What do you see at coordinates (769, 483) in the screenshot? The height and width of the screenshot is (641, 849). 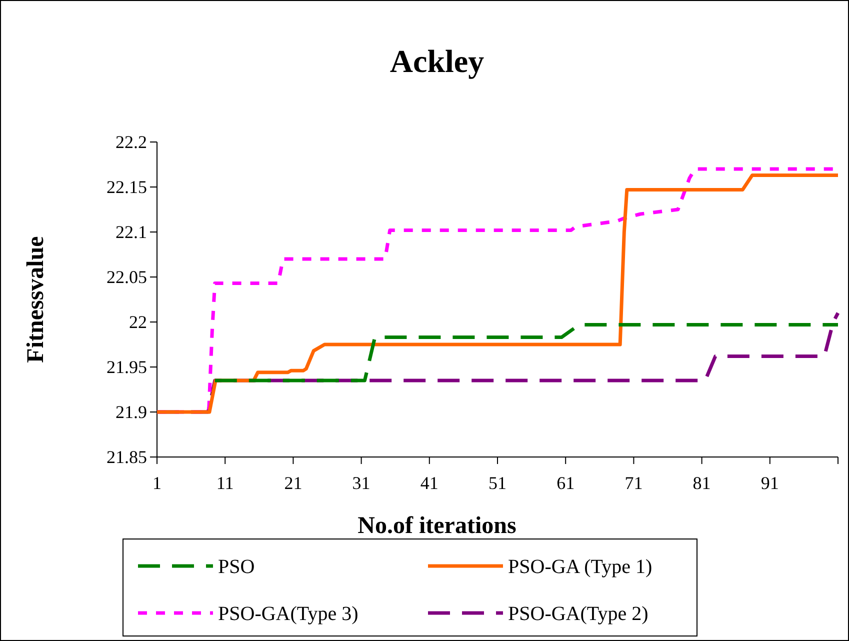 I see `x-tick-label: 91` at bounding box center [769, 483].